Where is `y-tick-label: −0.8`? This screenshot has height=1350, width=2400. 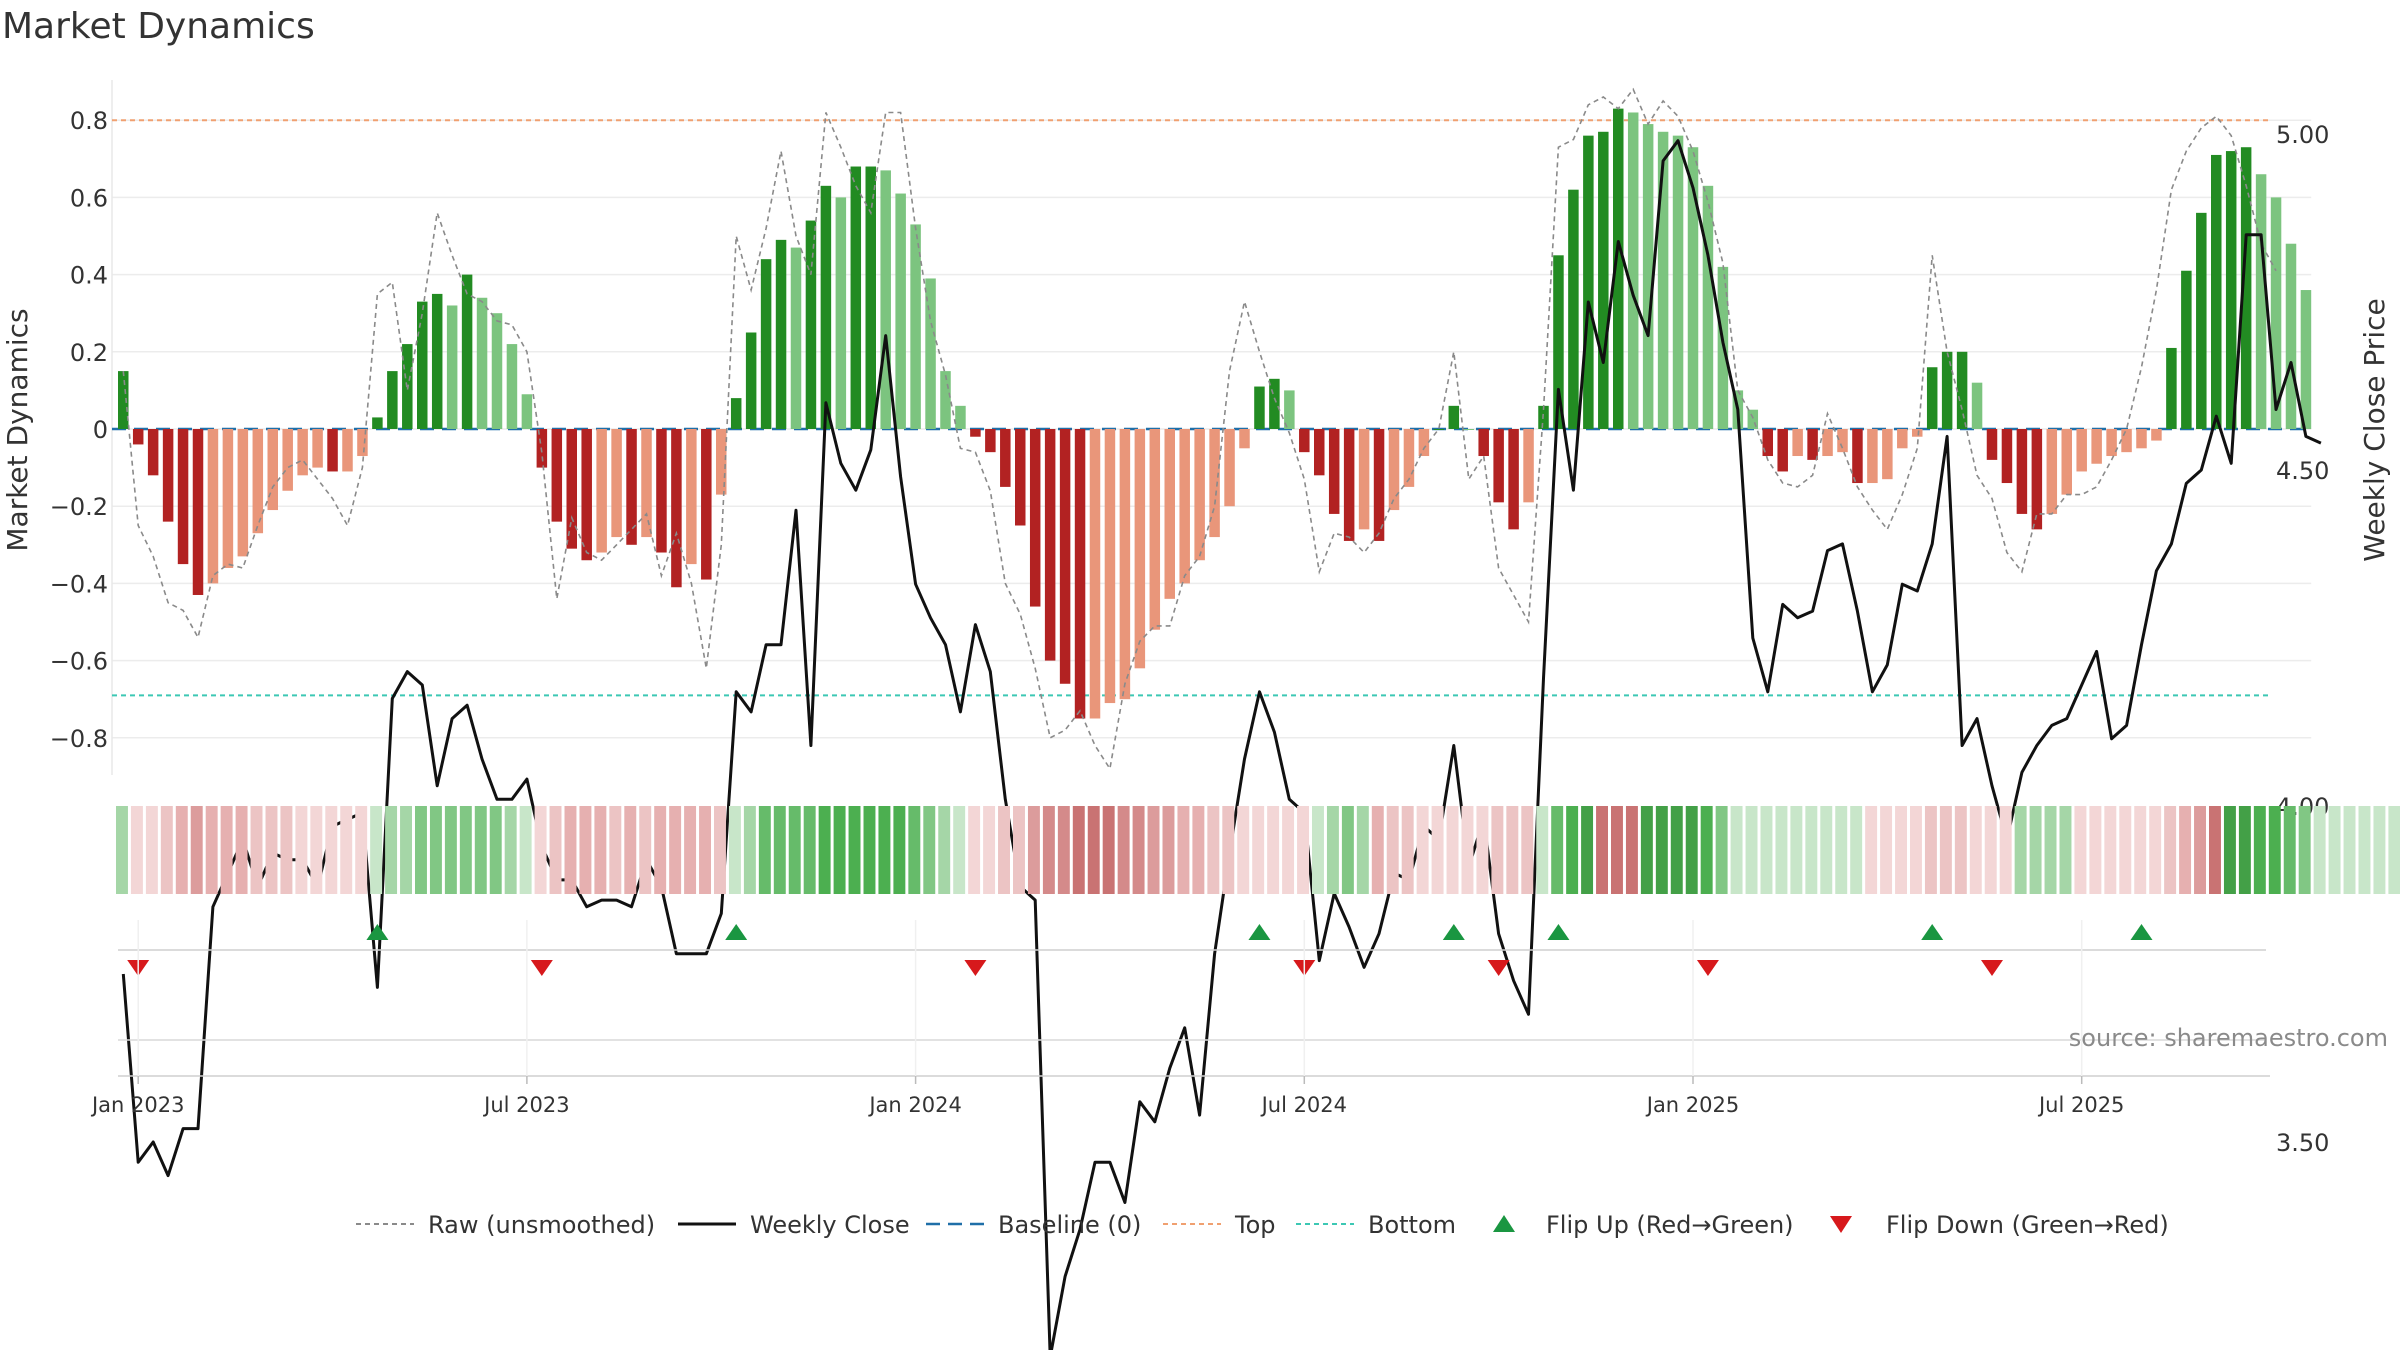 y-tick-label: −0.8 is located at coordinates (79, 739).